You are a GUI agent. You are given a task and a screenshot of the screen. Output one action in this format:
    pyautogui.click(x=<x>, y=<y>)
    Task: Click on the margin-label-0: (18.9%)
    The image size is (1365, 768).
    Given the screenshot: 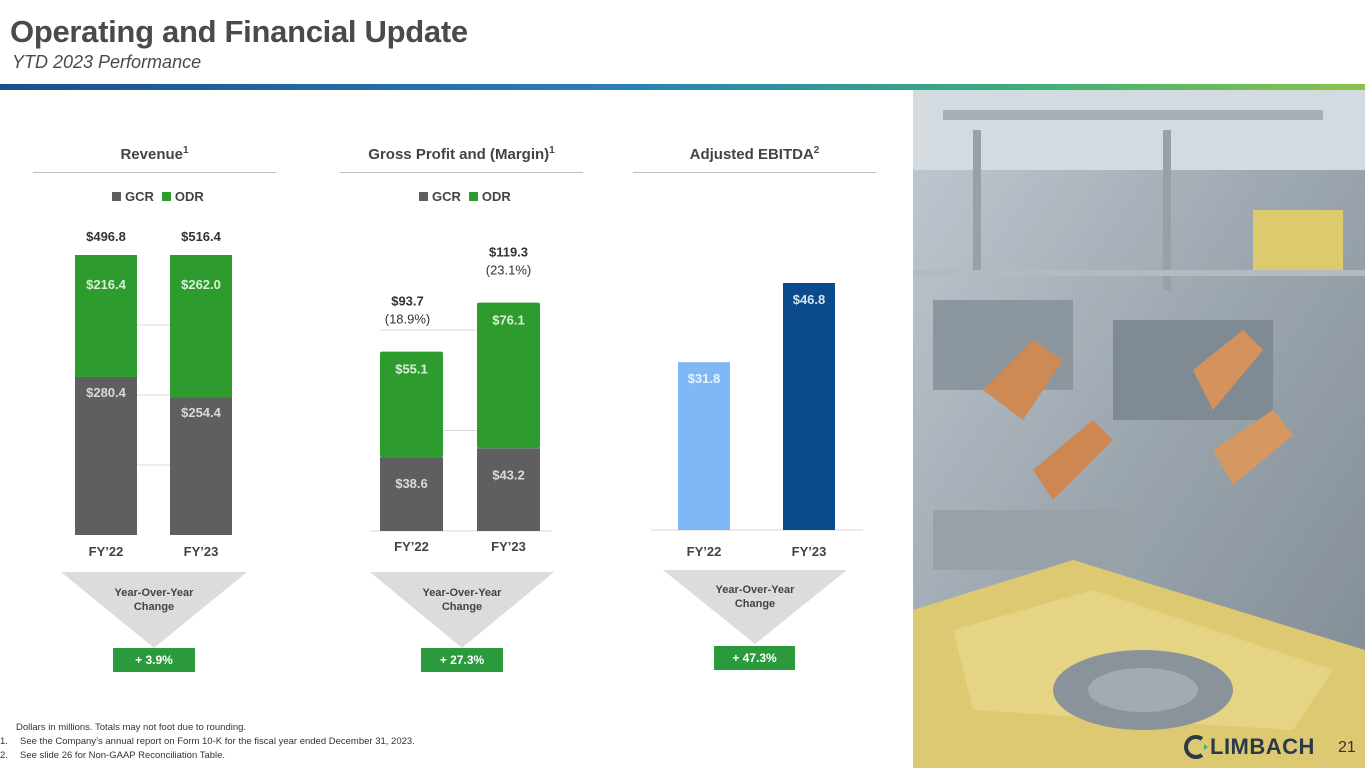 What is the action you would take?
    pyautogui.click(x=408, y=319)
    